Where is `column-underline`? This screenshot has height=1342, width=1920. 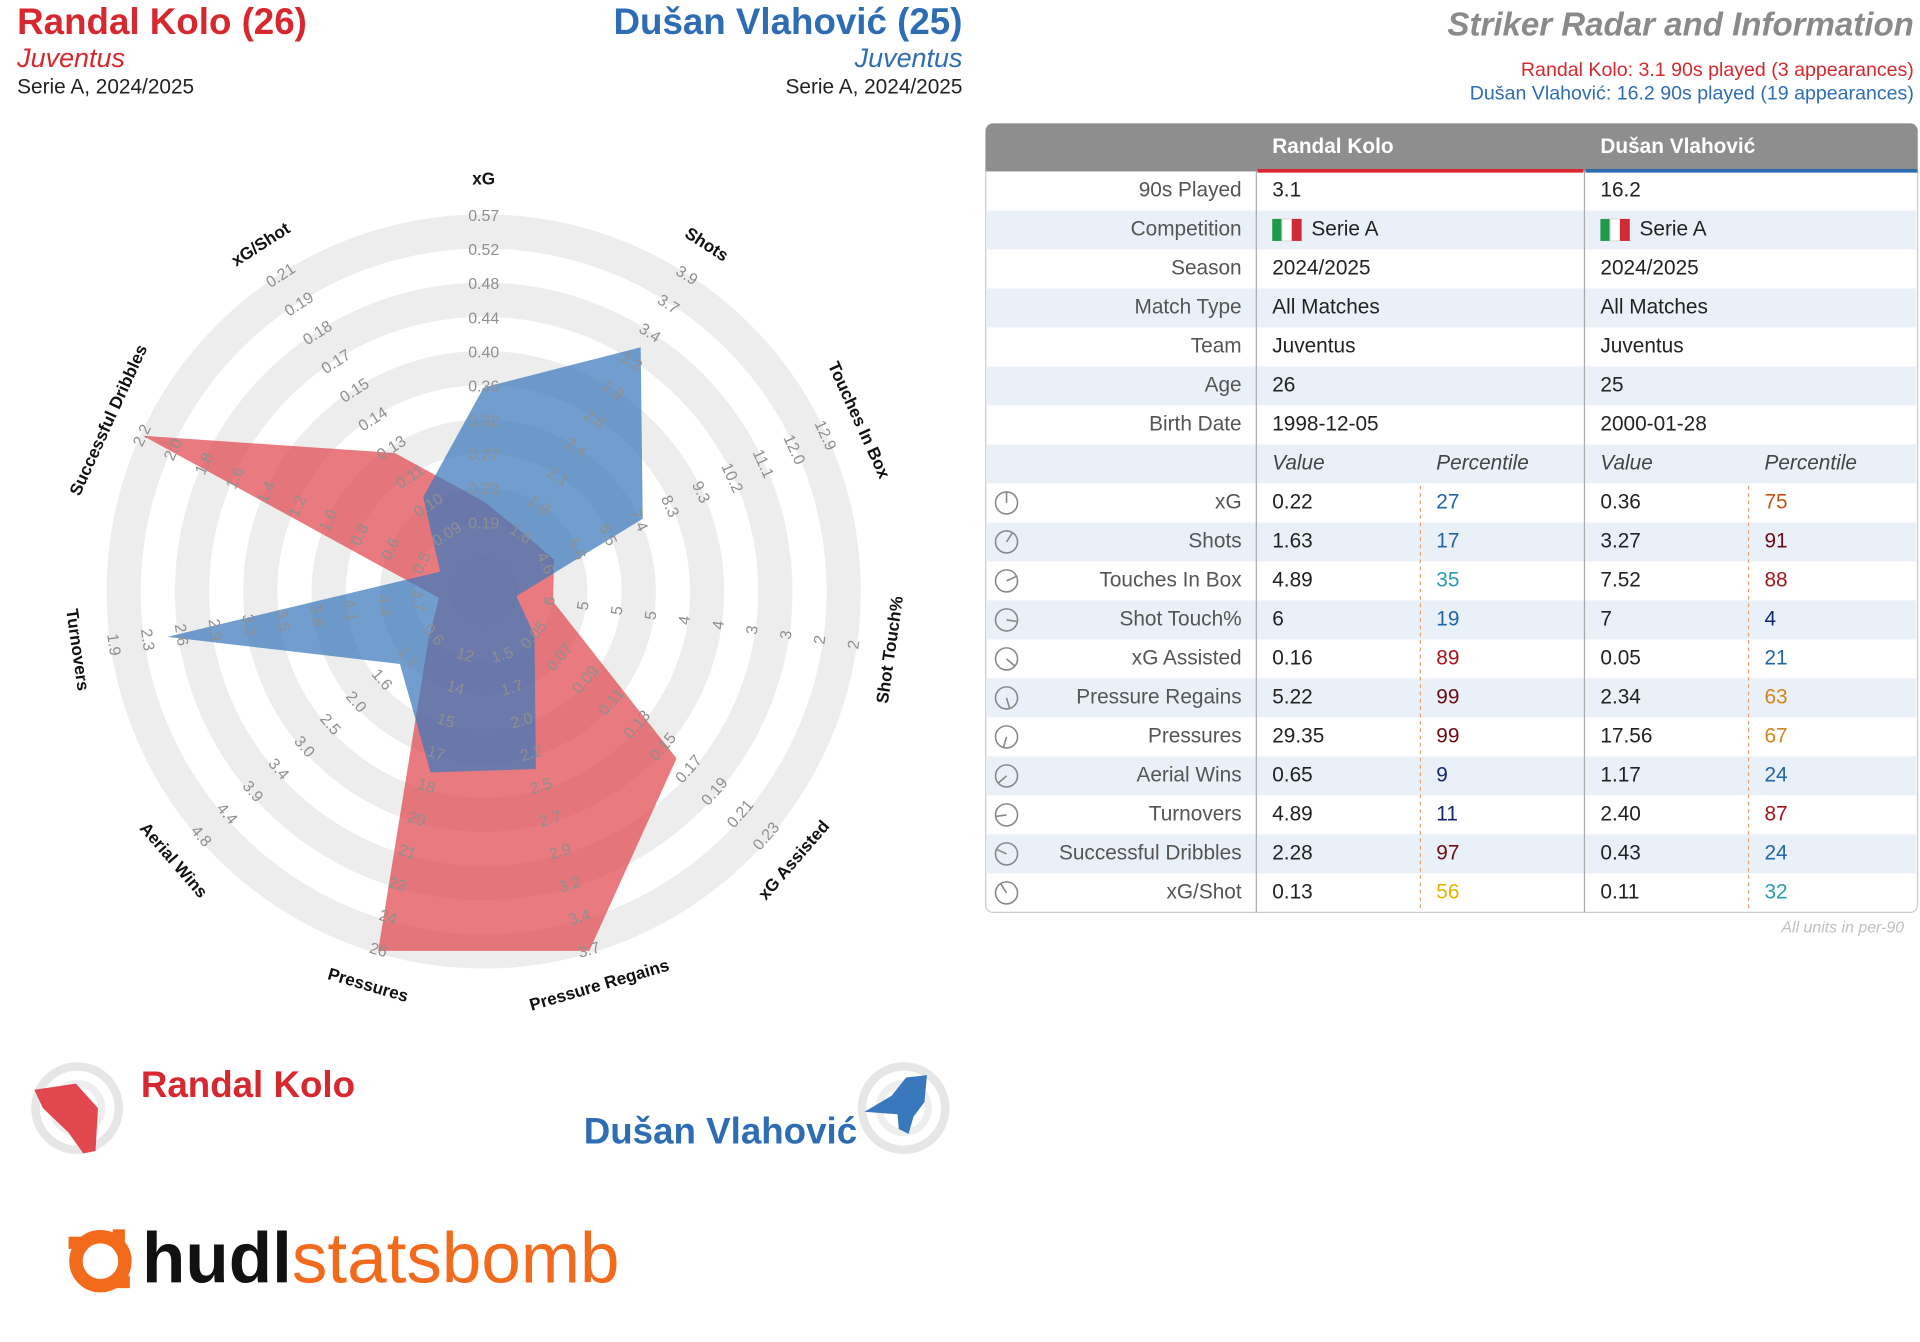 column-underline is located at coordinates (1751, 170).